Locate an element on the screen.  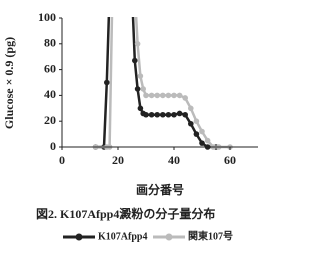
legend-label: K107Afpp4 is located at coordinates (122, 236).